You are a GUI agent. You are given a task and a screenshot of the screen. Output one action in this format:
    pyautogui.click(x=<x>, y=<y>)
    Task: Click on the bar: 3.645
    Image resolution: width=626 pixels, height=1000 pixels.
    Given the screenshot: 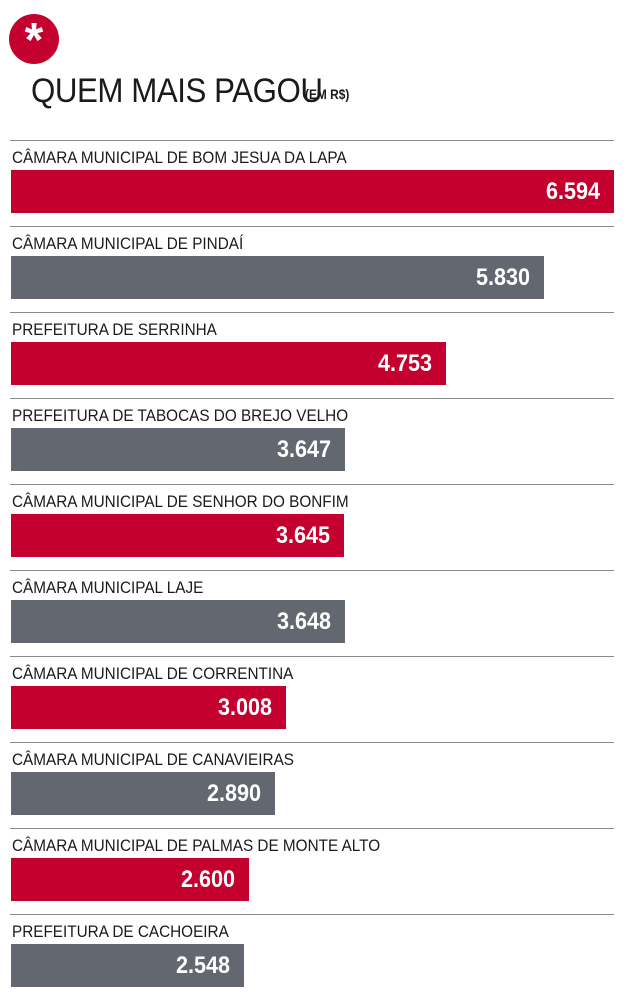 What is the action you would take?
    pyautogui.click(x=177, y=535)
    